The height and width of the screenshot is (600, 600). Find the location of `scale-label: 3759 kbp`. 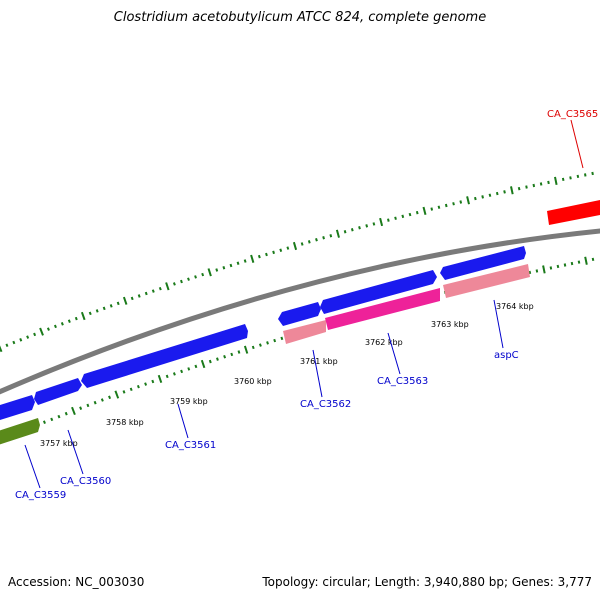

scale-label: 3759 kbp is located at coordinates (189, 401).